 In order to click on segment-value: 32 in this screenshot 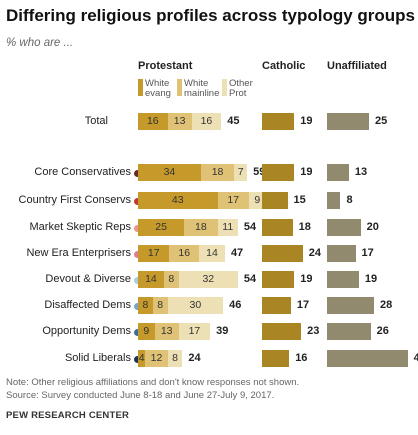, I will do `click(208, 279)`.